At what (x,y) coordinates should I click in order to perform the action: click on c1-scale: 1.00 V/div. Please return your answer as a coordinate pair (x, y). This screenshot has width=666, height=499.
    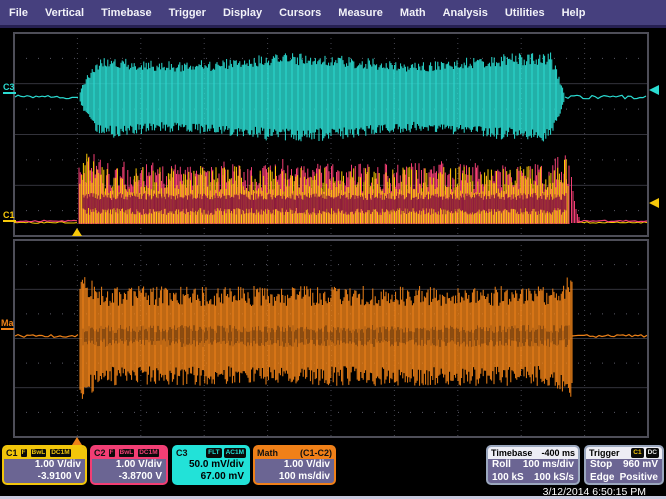
    Looking at the image, I should click on (57, 464).